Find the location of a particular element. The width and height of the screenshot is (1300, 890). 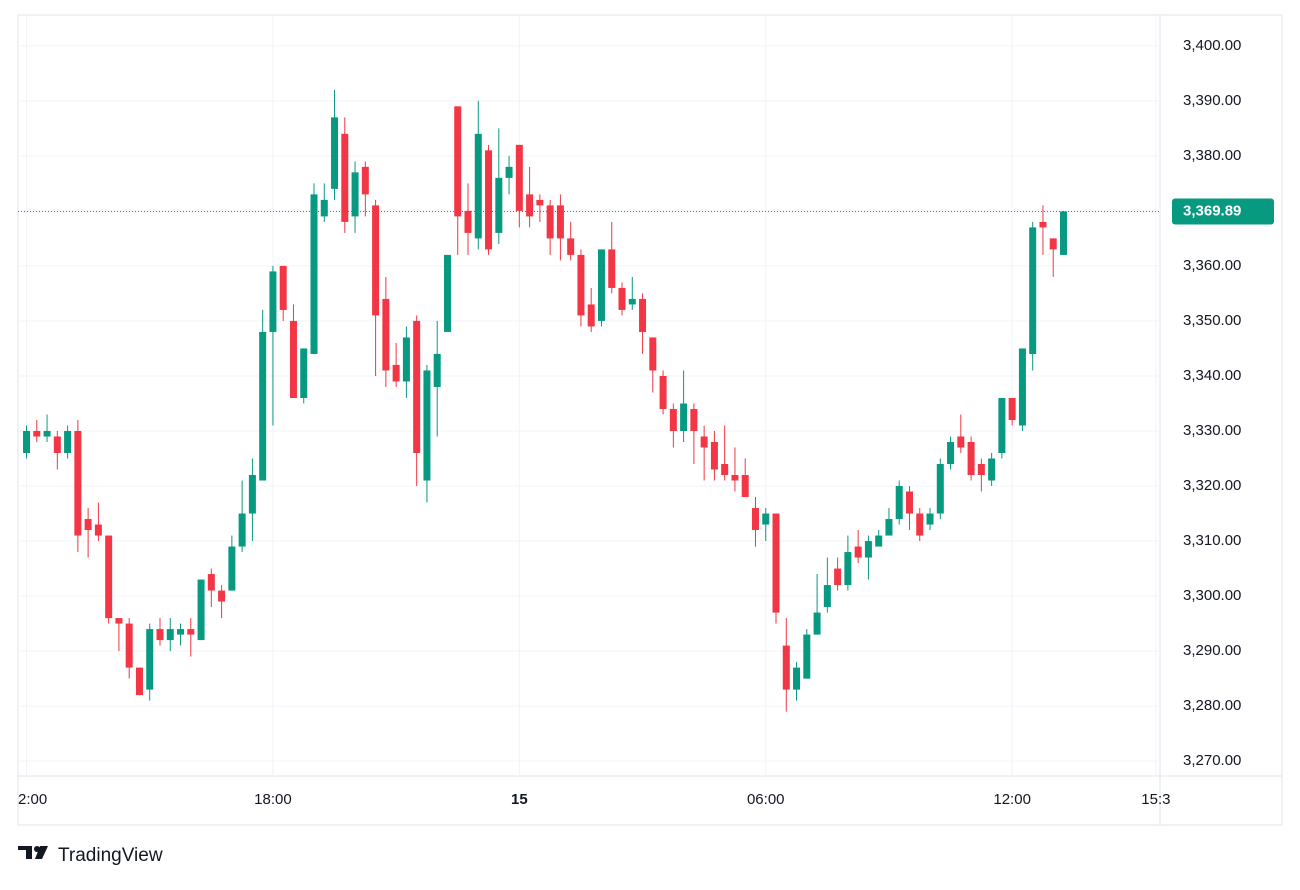

y-tick-label: 3,400.00 is located at coordinates (1212, 45).